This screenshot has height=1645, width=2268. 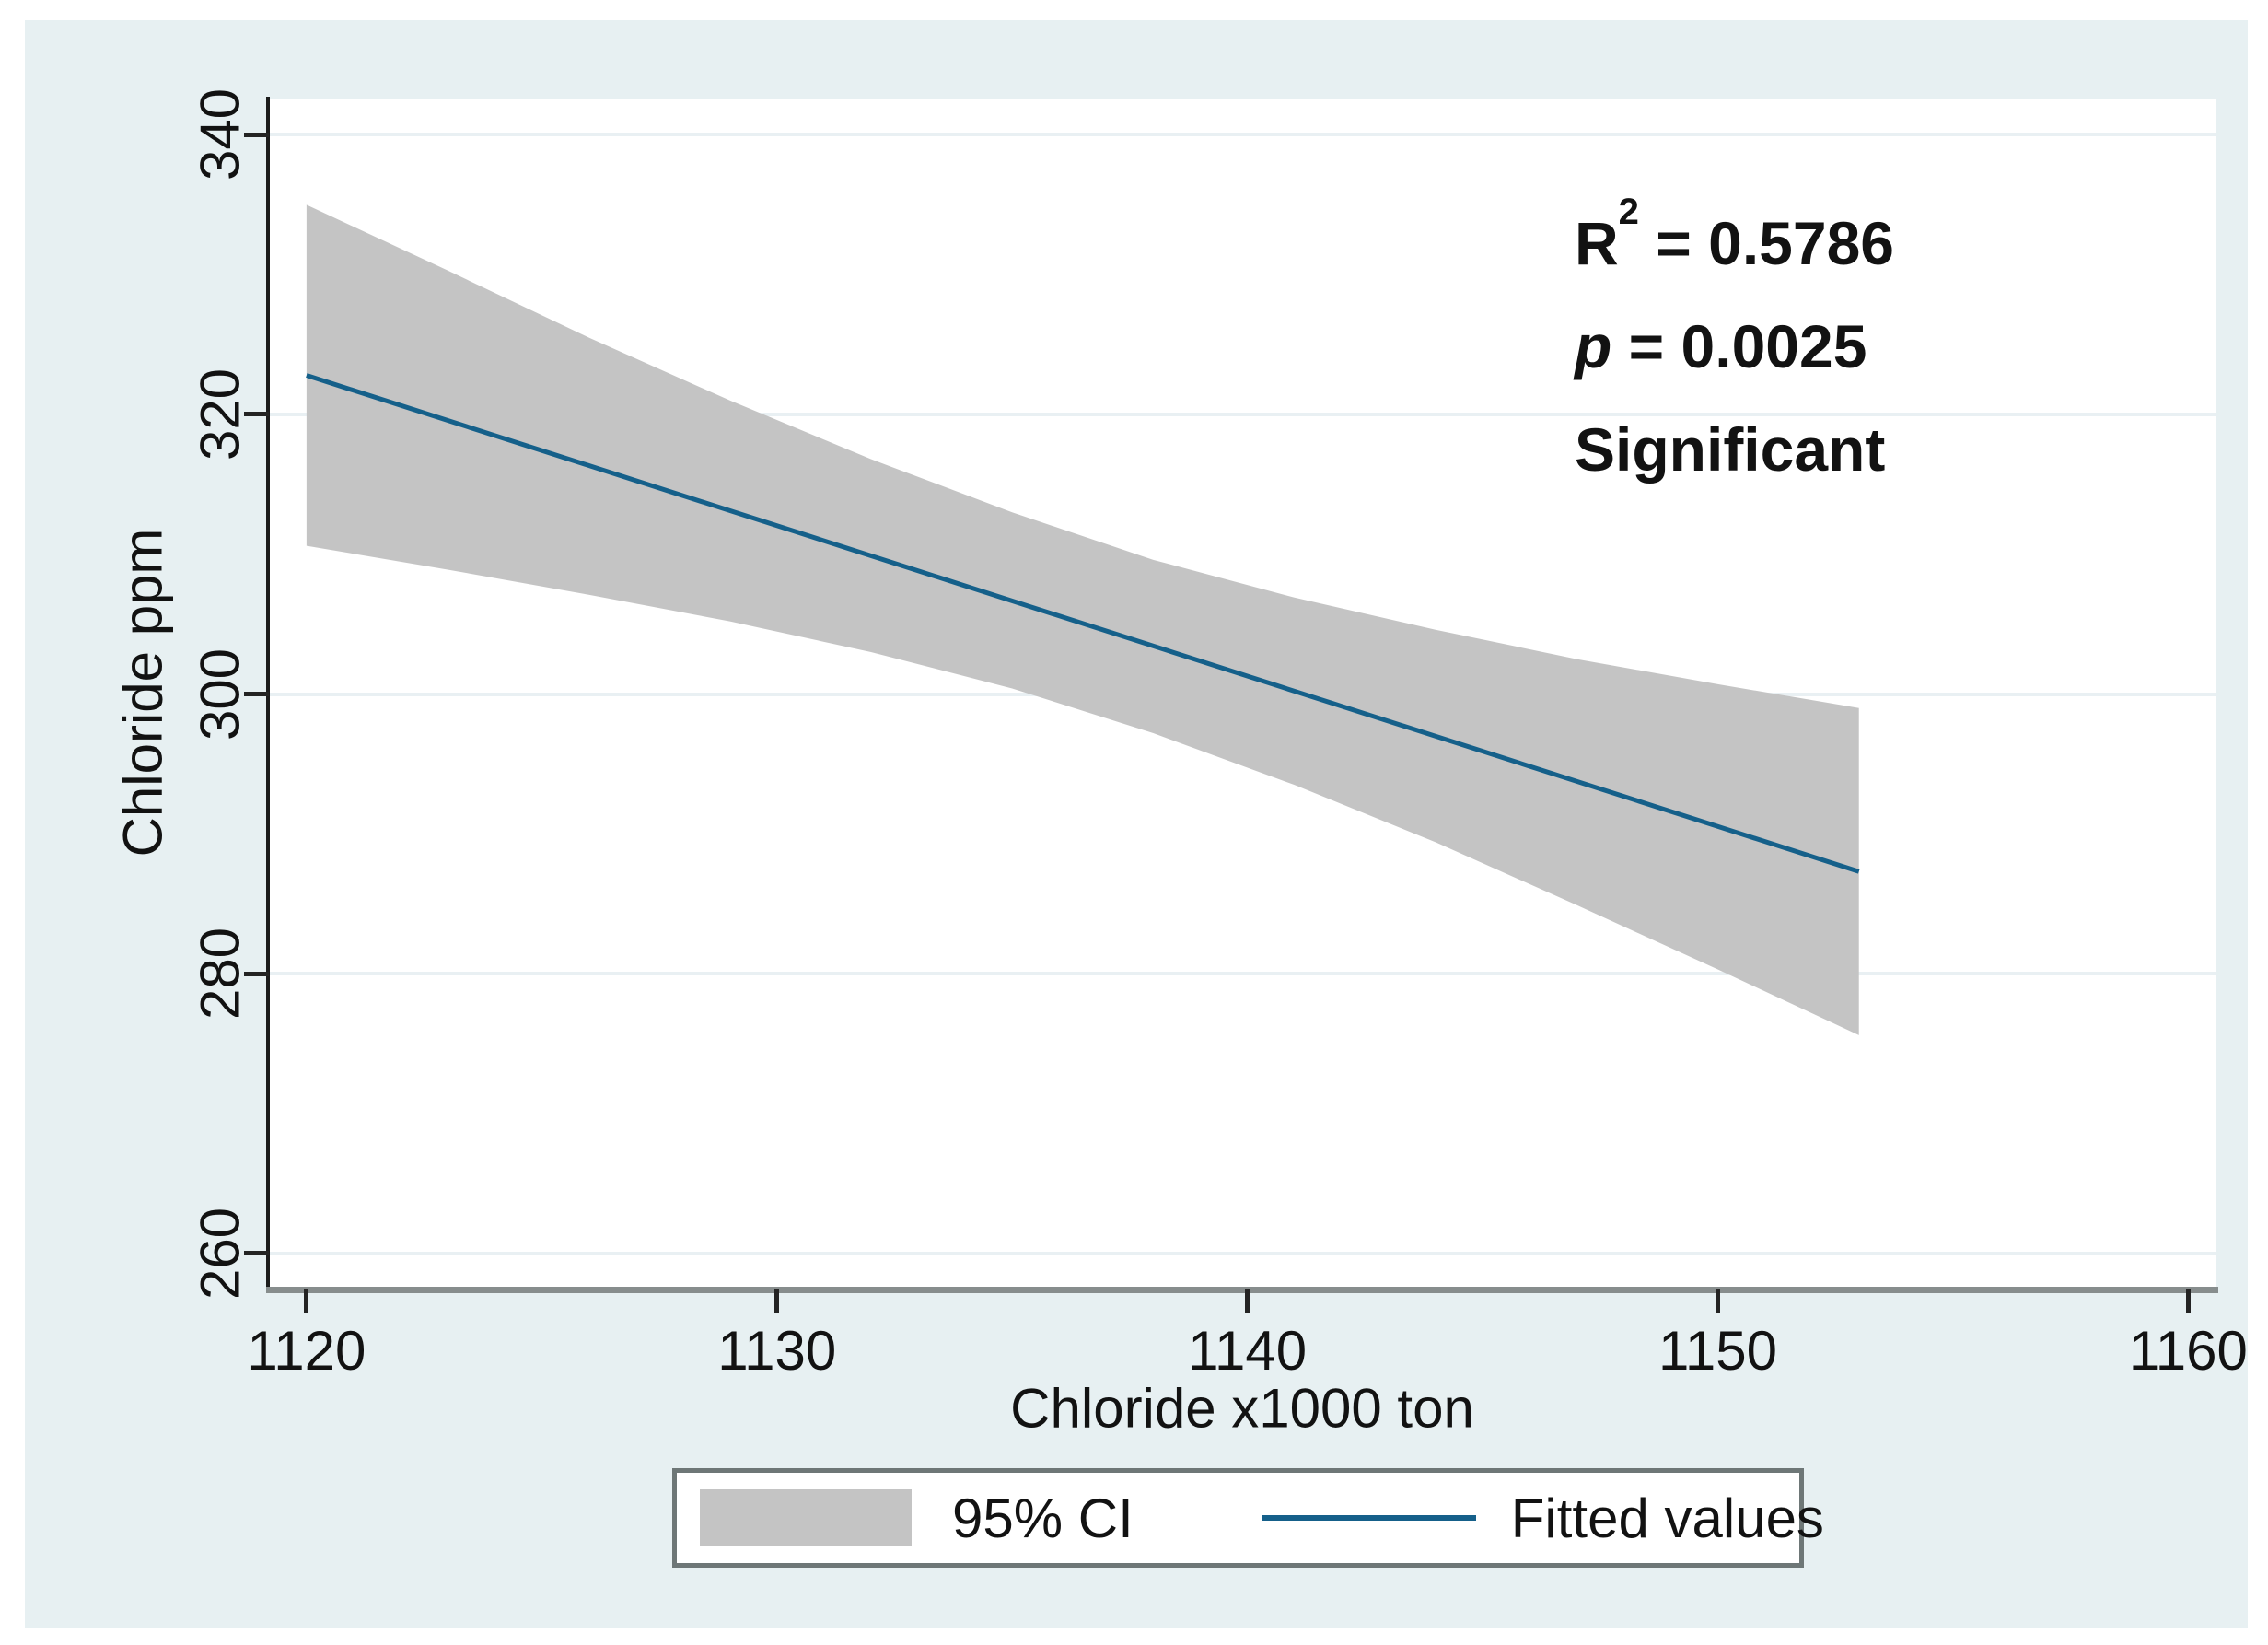 What do you see at coordinates (142, 693) in the screenshot?
I see `y-axis-title: Chloride ppm` at bounding box center [142, 693].